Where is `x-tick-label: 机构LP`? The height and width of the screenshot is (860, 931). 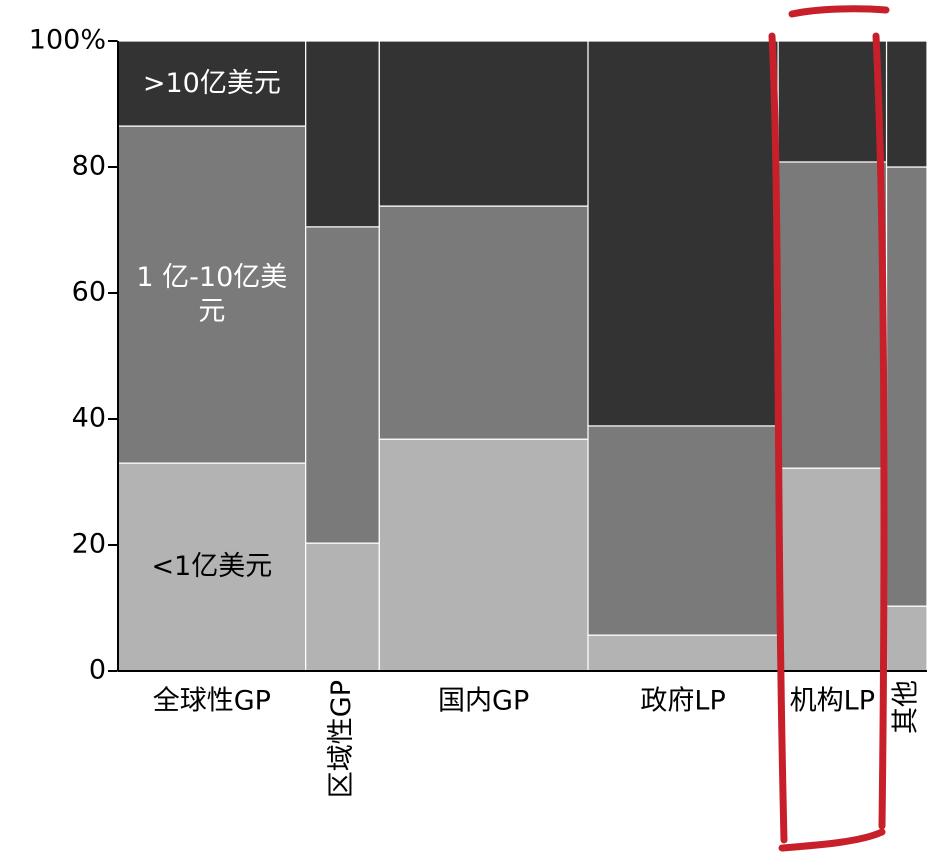 x-tick-label: 机构LP is located at coordinates (832, 701).